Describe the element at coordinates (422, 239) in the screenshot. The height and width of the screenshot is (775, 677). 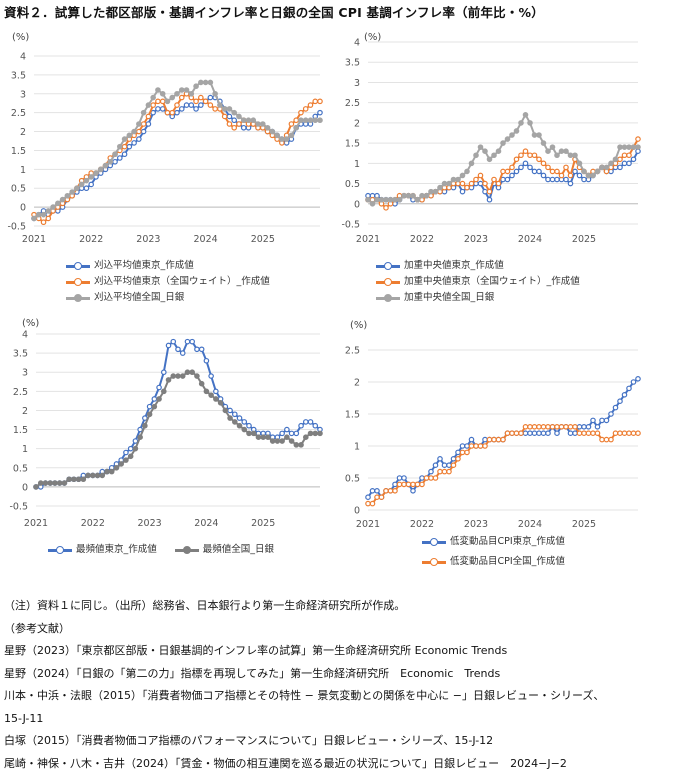
I see `x-tick-label: 2022` at that location.